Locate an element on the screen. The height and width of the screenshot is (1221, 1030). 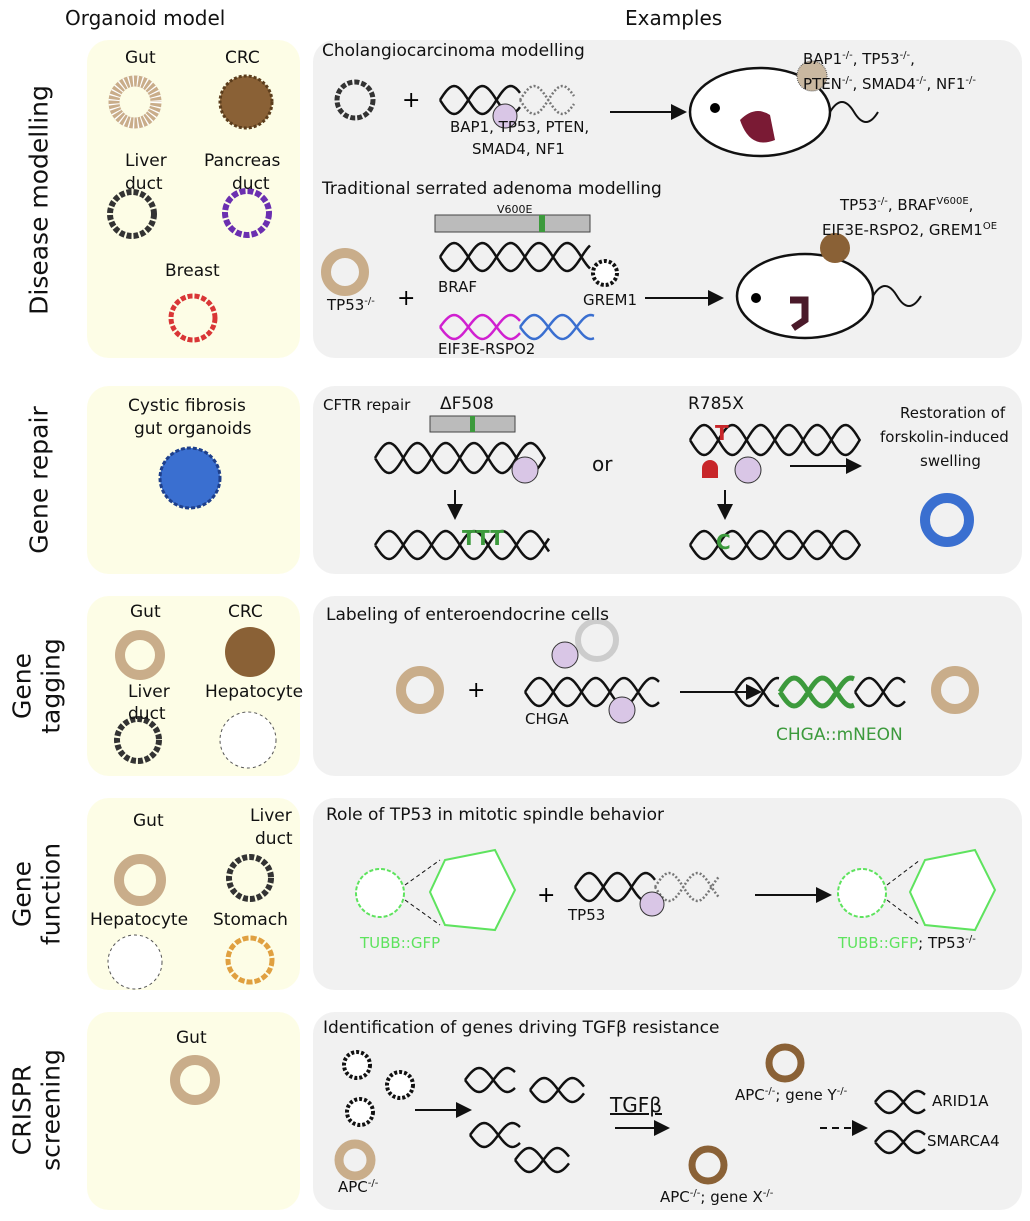
organoid-genotype: TP53-/- is located at coordinates (351, 305).